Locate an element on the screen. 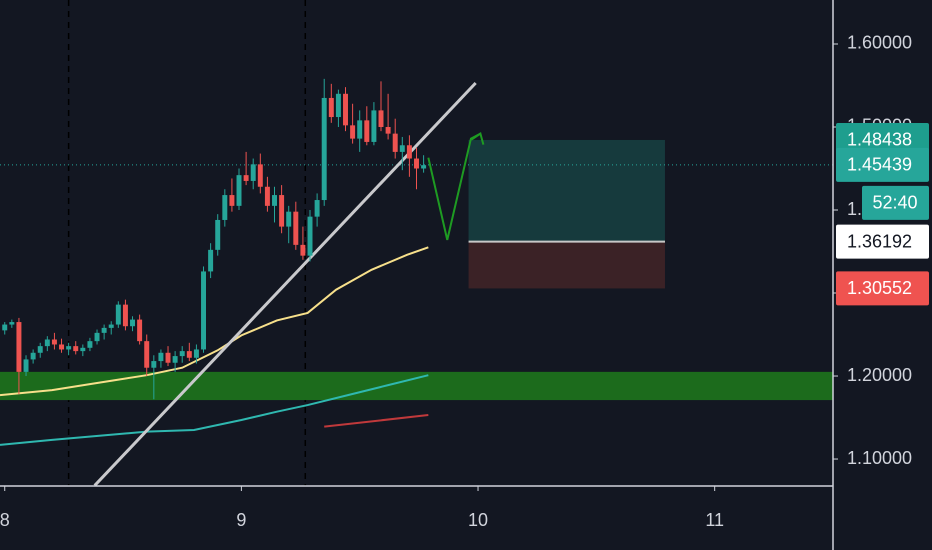 Image resolution: width=932 pixels, height=550 pixels. x-tick-label: 9 is located at coordinates (241, 520).